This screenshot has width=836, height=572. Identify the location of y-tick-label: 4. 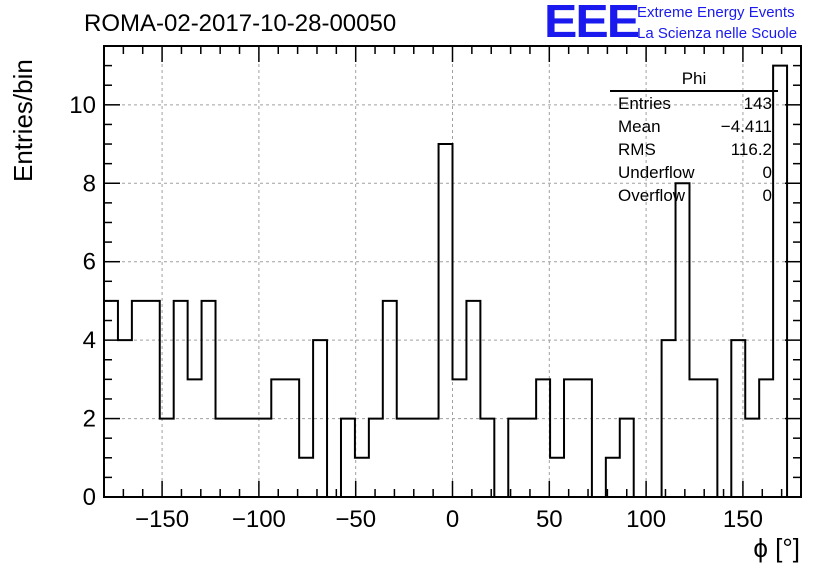
(89, 340).